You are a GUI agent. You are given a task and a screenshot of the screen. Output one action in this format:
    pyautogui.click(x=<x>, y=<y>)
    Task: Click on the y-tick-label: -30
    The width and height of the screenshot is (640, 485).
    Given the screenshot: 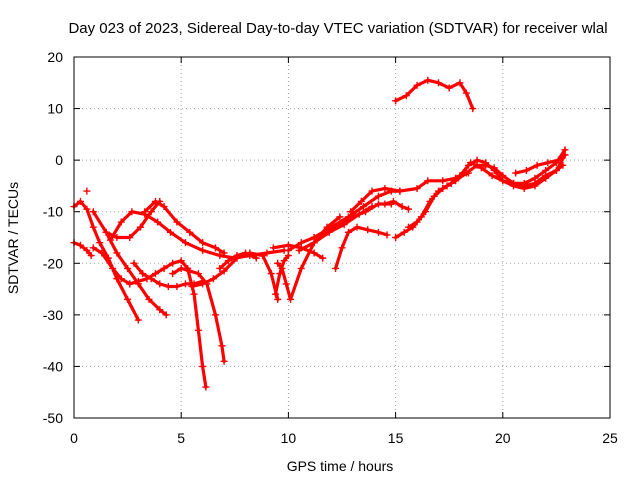 What is the action you would take?
    pyautogui.click(x=53, y=315)
    